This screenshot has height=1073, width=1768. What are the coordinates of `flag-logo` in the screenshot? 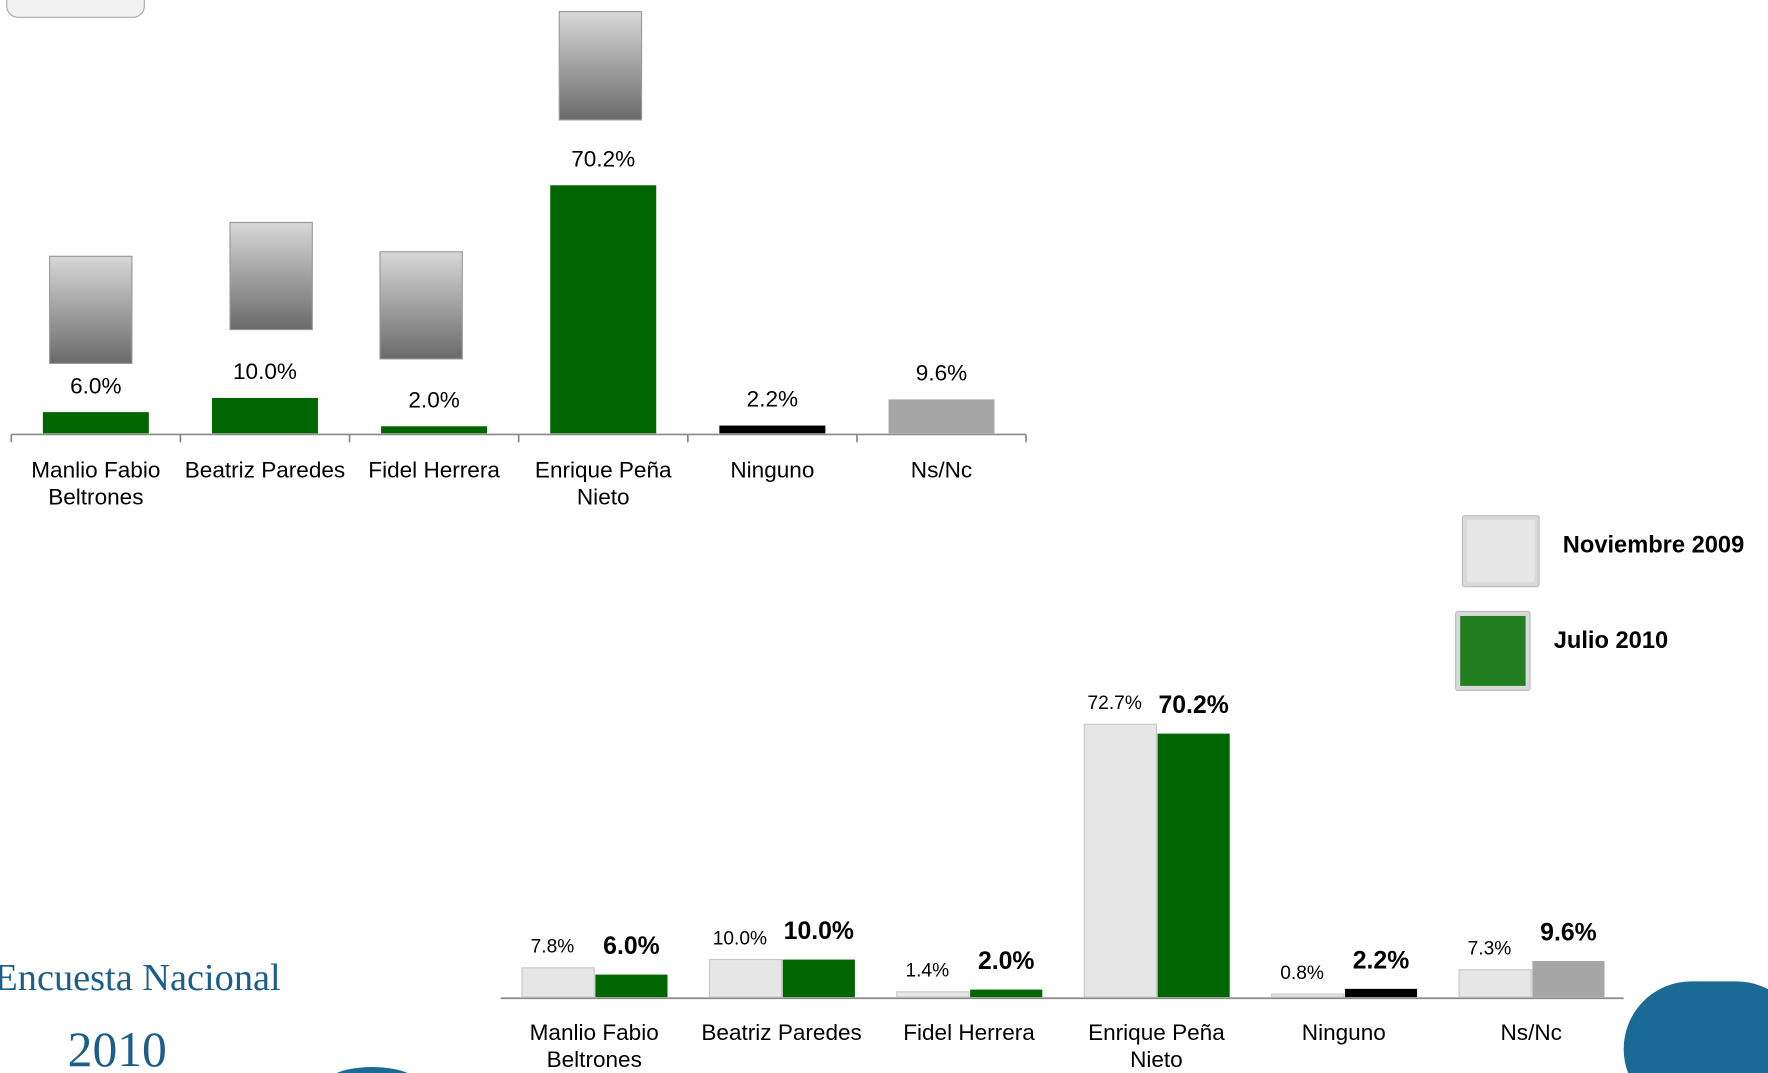 It's located at (75, 9).